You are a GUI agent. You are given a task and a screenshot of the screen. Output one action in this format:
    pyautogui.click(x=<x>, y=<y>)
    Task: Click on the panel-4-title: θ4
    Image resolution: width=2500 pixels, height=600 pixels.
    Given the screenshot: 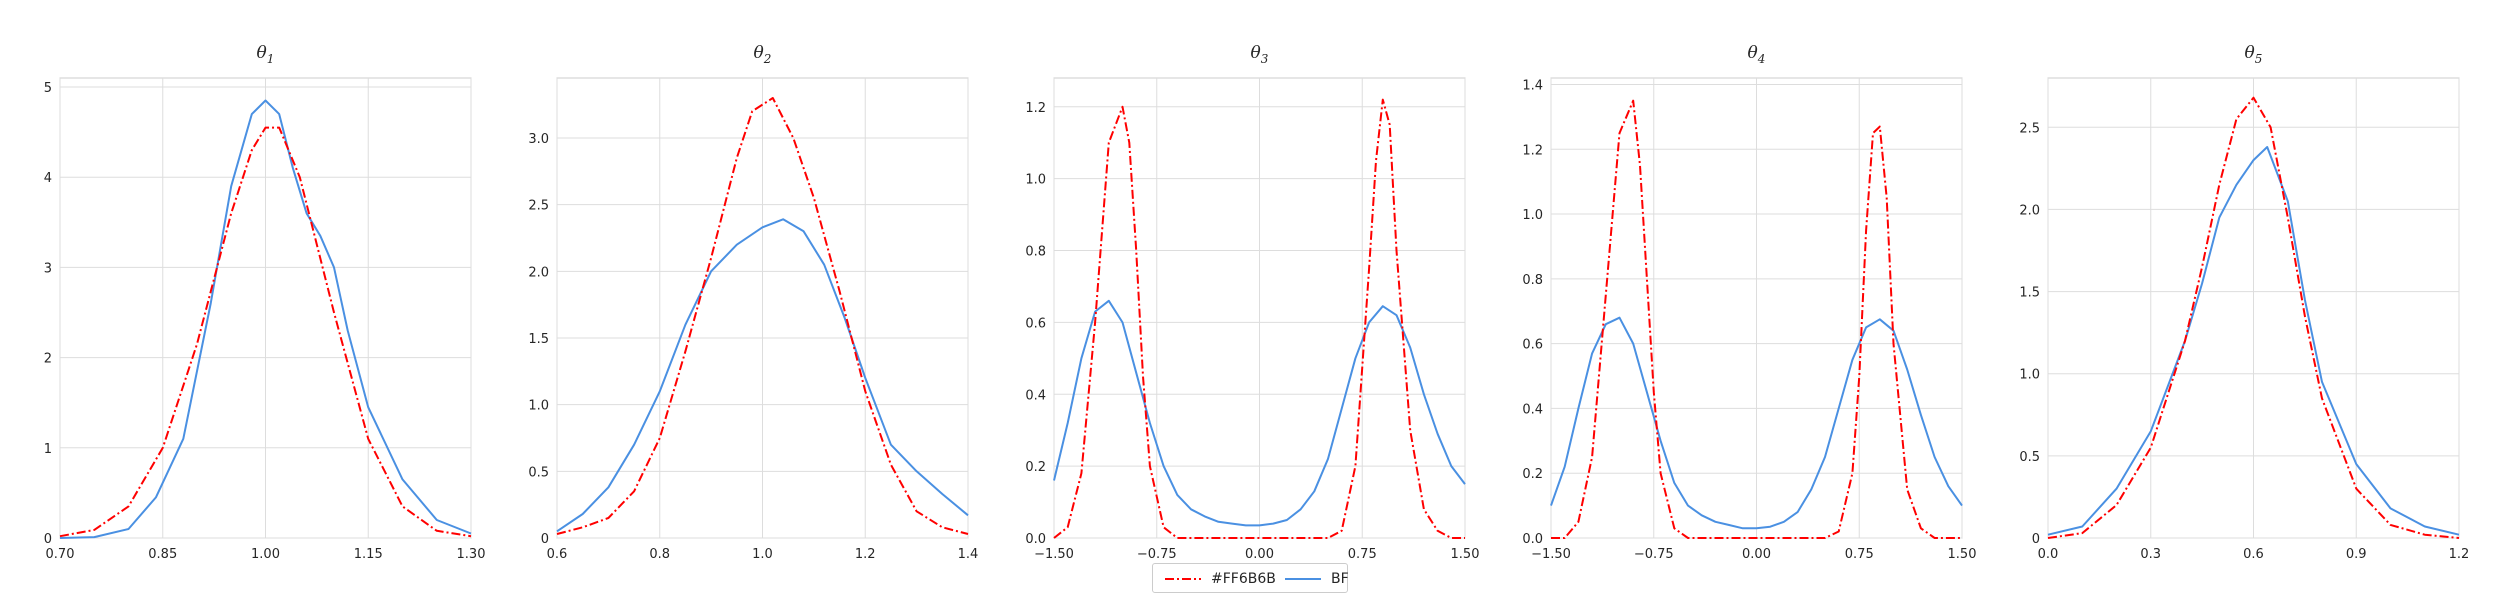 What is the action you would take?
    pyautogui.click(x=1757, y=54)
    